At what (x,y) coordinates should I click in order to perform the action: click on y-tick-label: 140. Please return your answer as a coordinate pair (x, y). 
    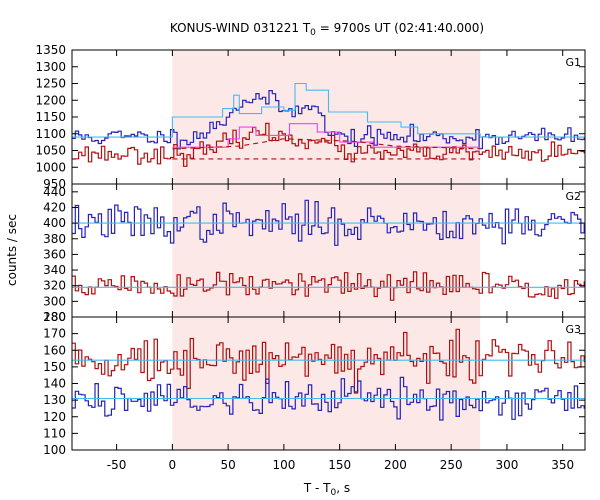
    Looking at the image, I should click on (54, 384).